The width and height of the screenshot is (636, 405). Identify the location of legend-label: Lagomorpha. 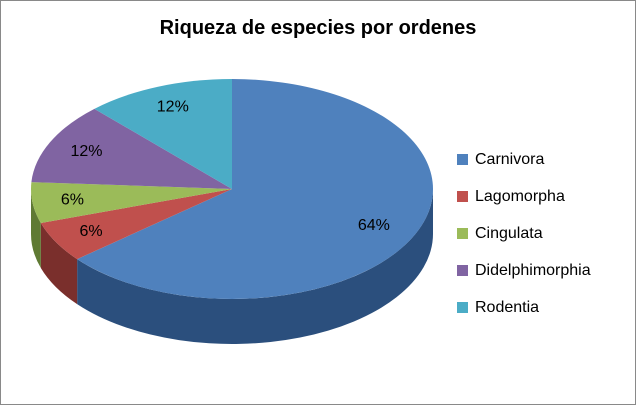
(520, 196).